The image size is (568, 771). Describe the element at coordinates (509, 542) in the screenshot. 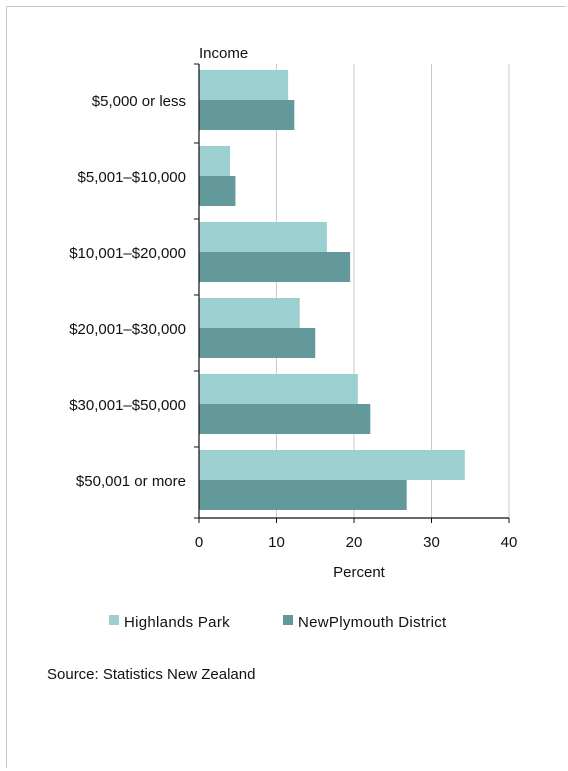

I see `x-tick-label: 40` at that location.